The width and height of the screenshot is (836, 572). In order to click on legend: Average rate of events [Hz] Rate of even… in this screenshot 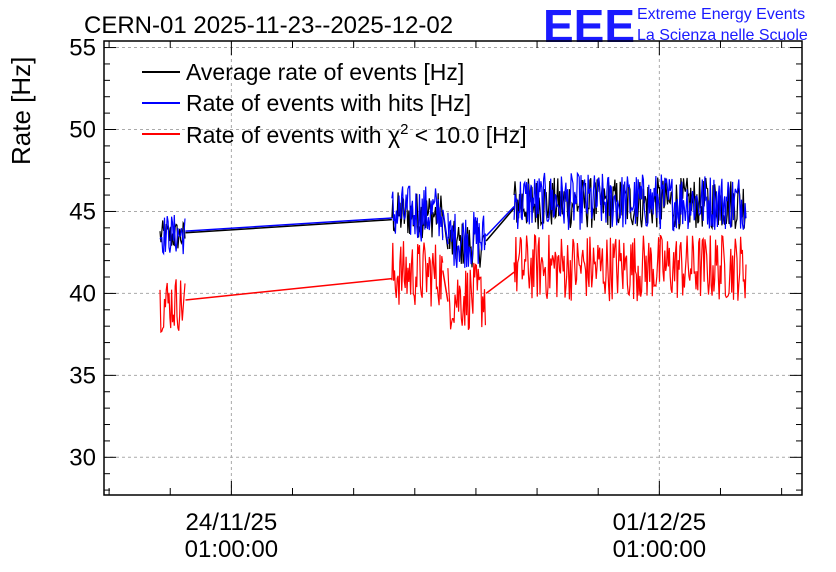, I will do `click(334, 103)`.